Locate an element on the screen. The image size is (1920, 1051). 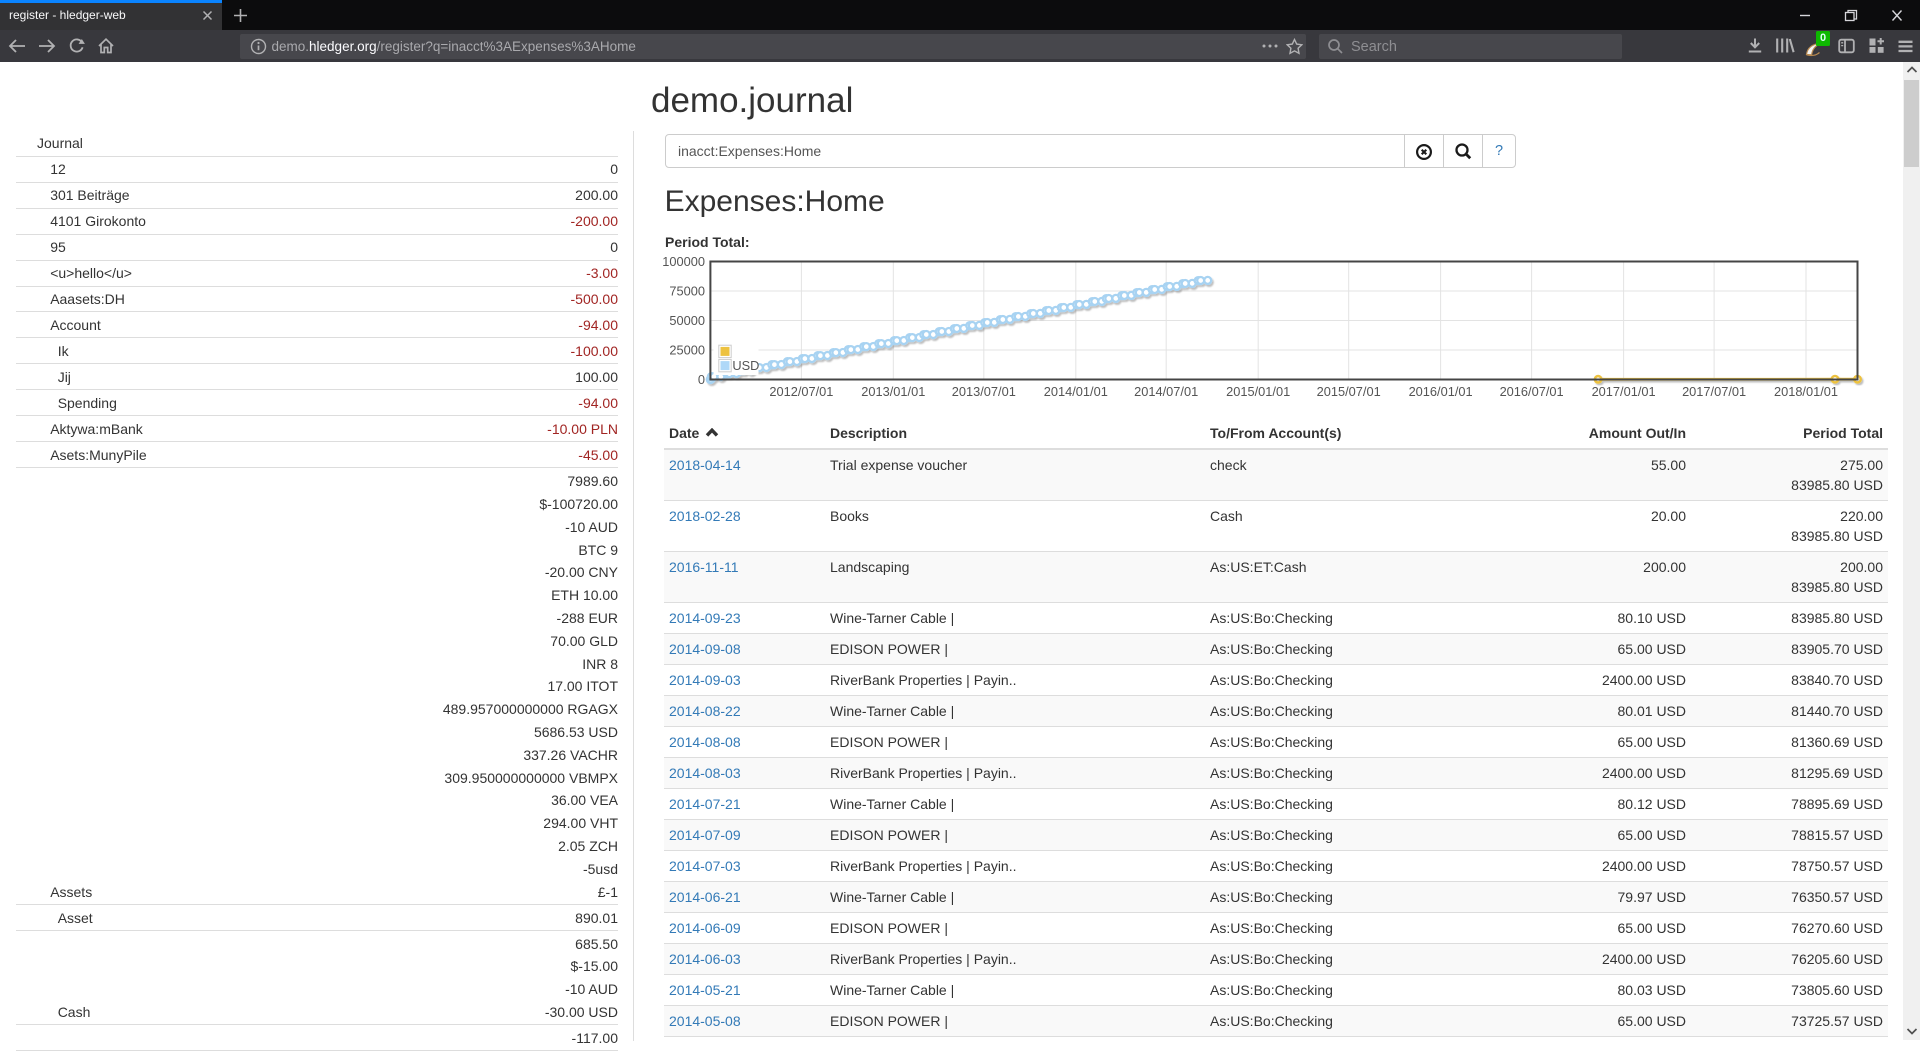
svg-text: 2017/07/01 is located at coordinates (1714, 391).